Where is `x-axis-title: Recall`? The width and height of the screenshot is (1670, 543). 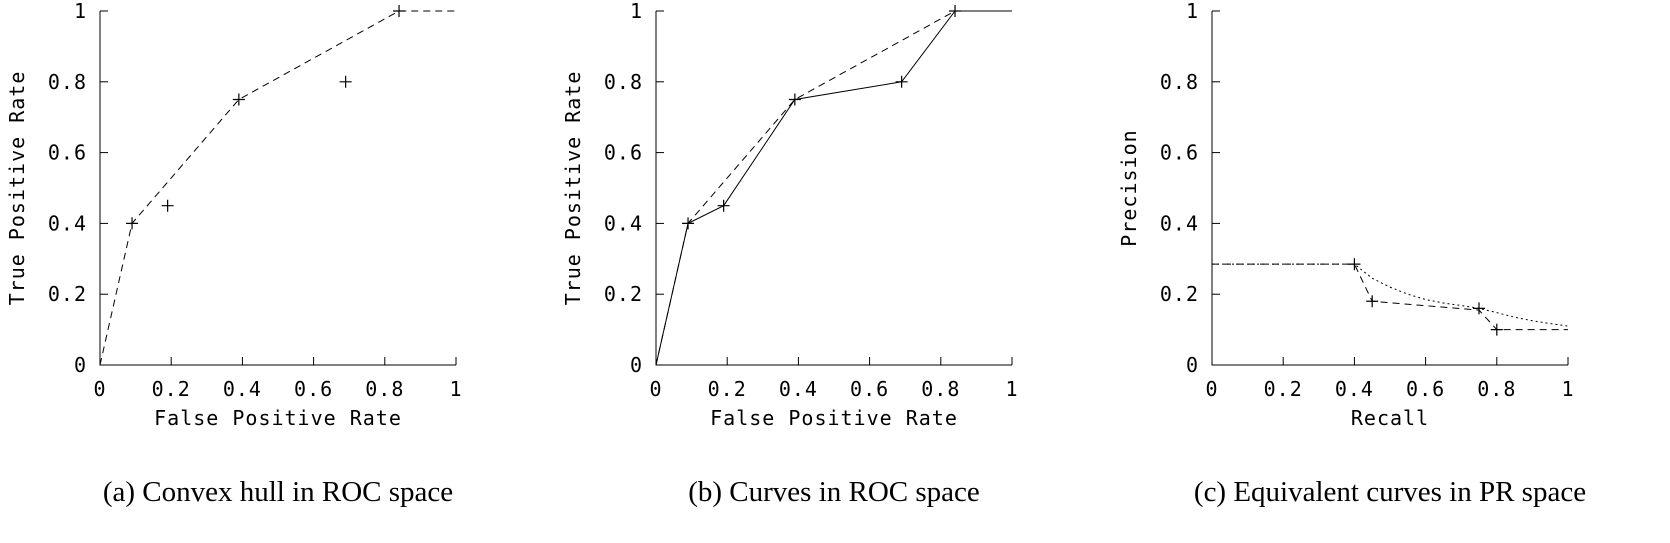
x-axis-title: Recall is located at coordinates (1390, 418).